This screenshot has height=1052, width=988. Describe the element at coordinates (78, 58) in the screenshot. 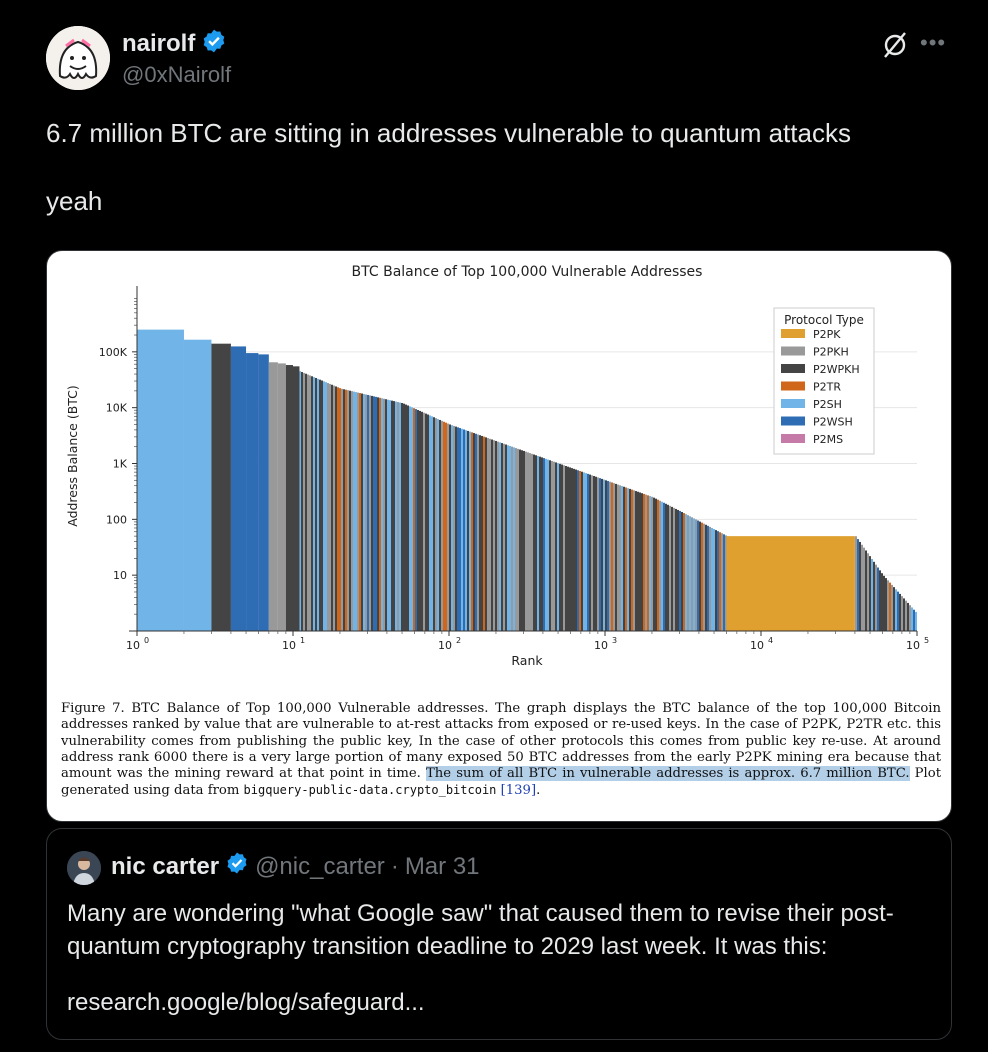

I see `author-avatar` at that location.